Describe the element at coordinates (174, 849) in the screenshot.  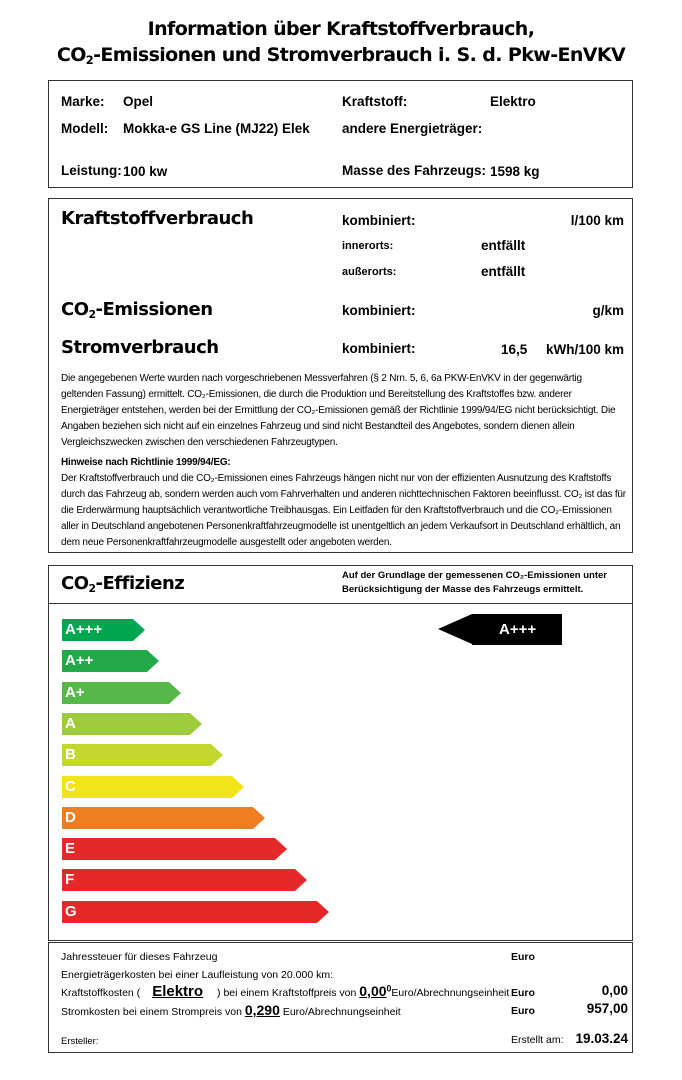
I see `efficiency-class-e: E` at that location.